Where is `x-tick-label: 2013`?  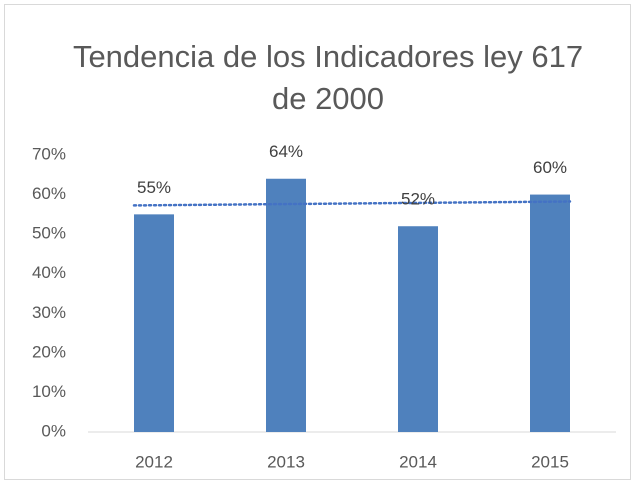
x-tick-label: 2013 is located at coordinates (286, 461).